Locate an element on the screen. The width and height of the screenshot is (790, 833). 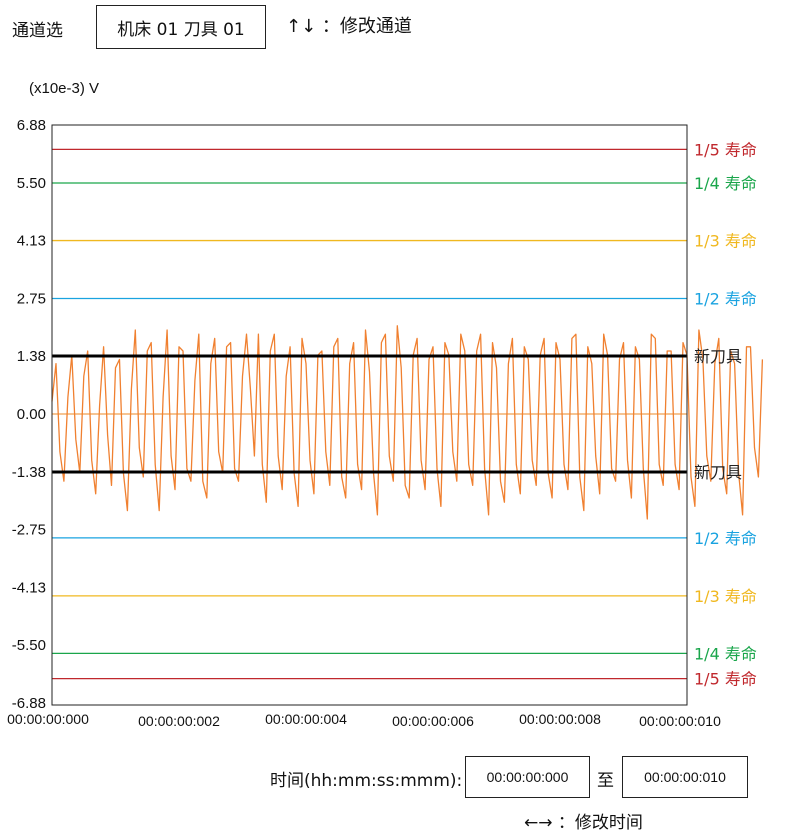
y-tick-label: -4.13 is located at coordinates (29, 587).